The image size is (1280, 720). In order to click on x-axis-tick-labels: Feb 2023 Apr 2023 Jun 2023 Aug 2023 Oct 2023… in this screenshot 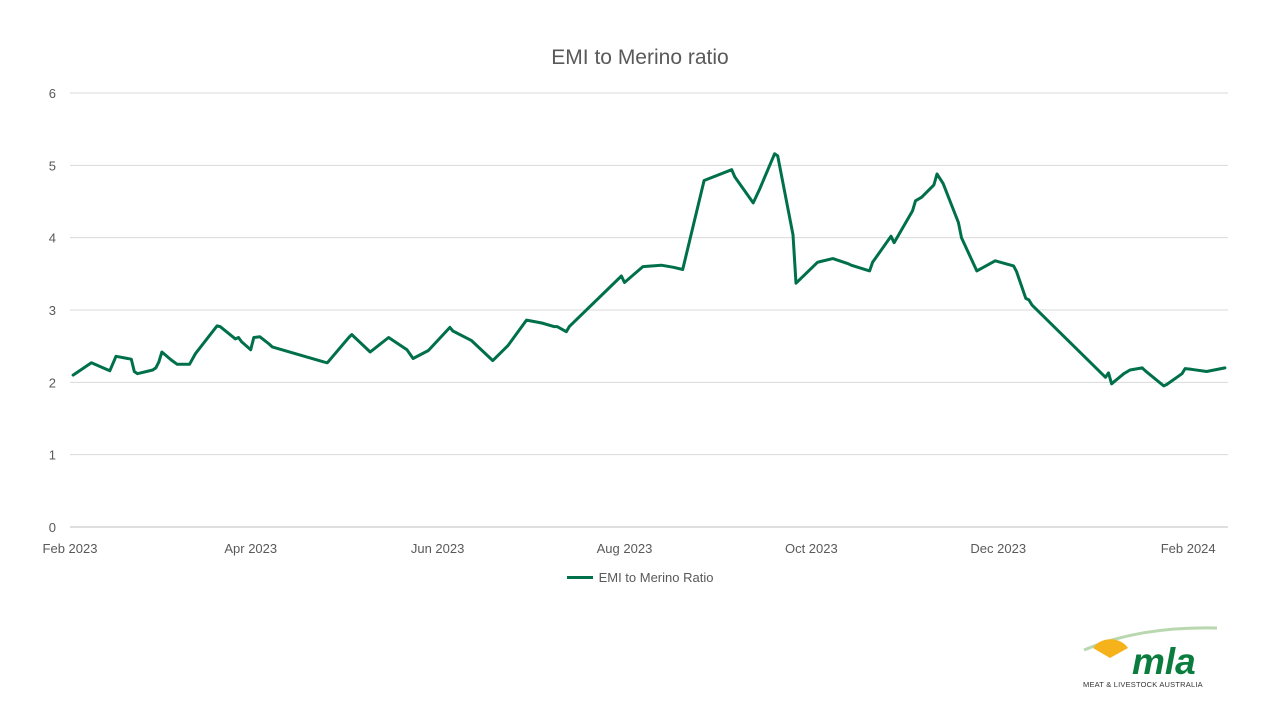, I will do `click(629, 548)`.